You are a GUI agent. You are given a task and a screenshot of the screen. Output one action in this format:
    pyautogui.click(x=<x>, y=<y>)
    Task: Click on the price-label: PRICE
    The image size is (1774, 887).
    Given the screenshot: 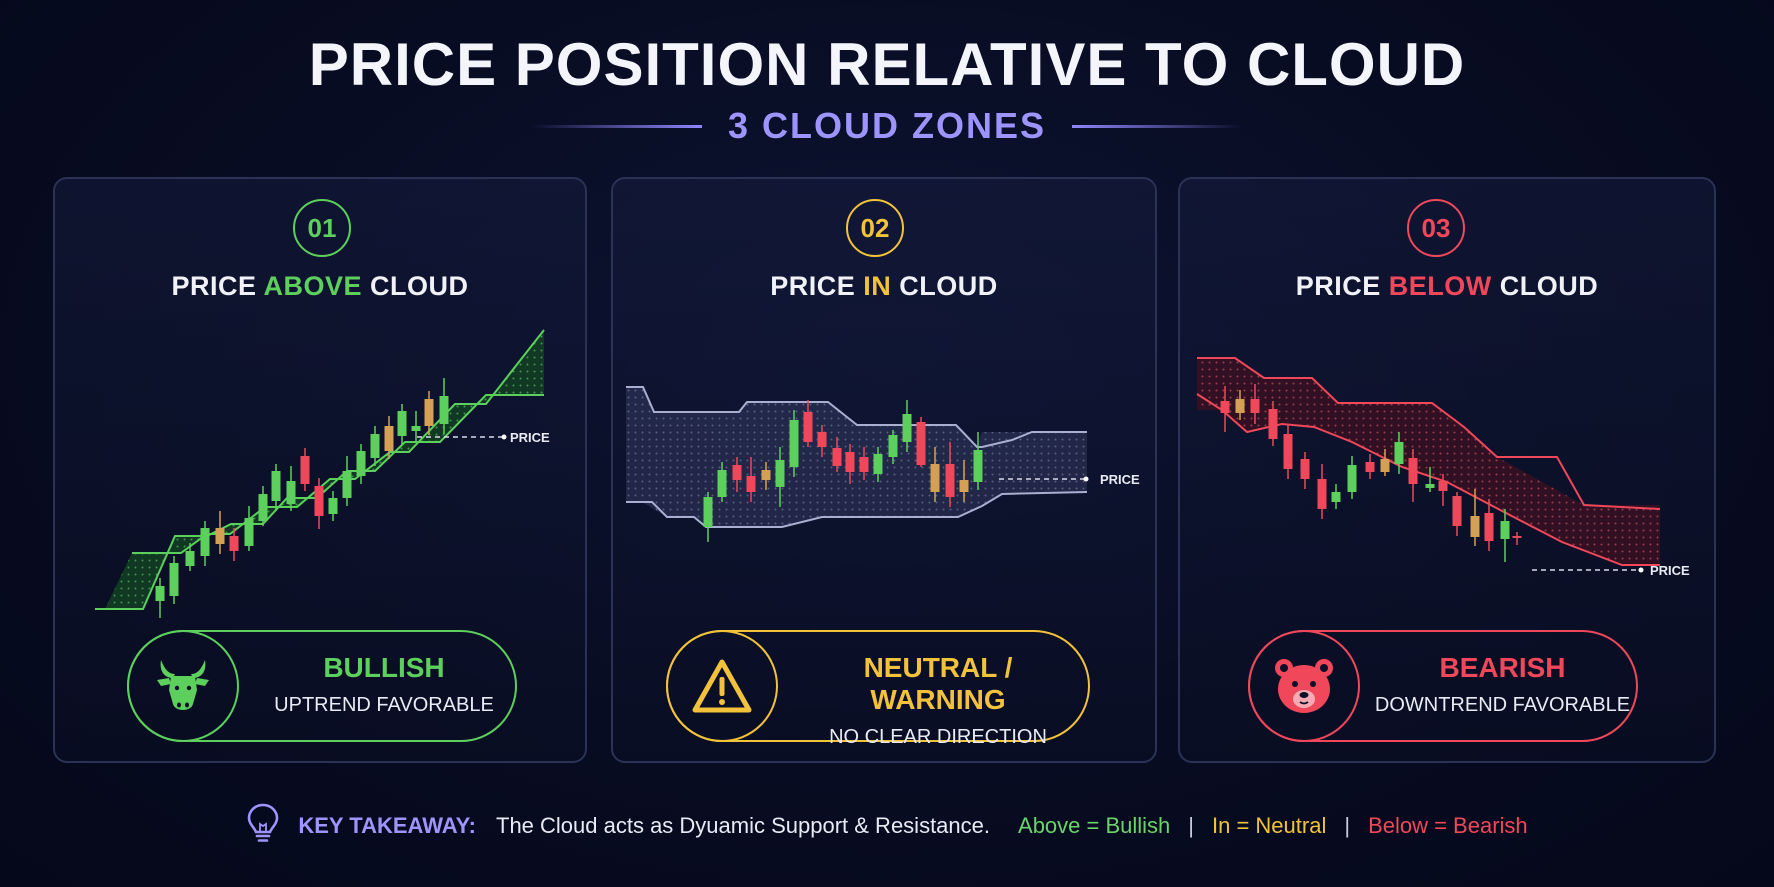 What is the action you would take?
    pyautogui.click(x=530, y=437)
    